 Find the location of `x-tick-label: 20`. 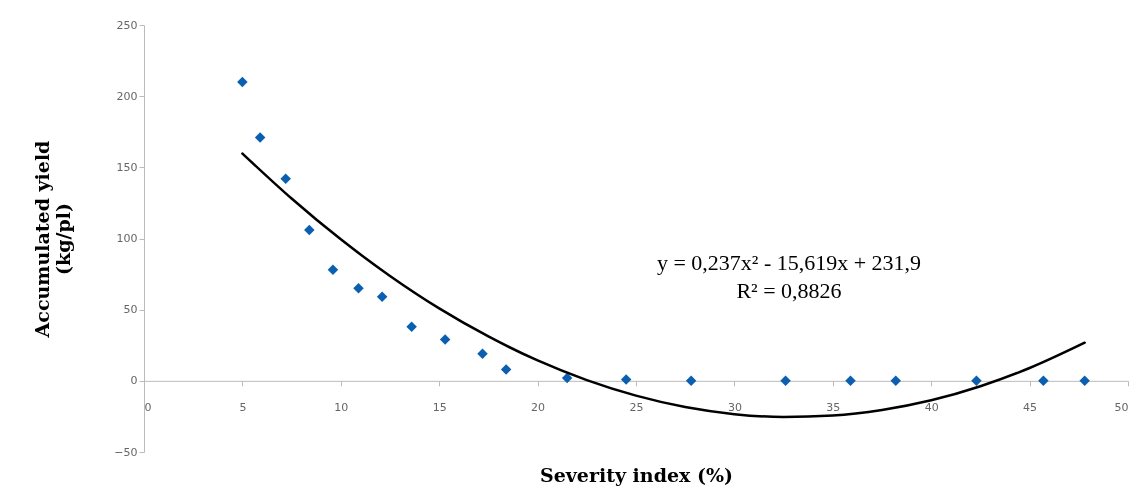

x-tick-label: 20 is located at coordinates (538, 408).